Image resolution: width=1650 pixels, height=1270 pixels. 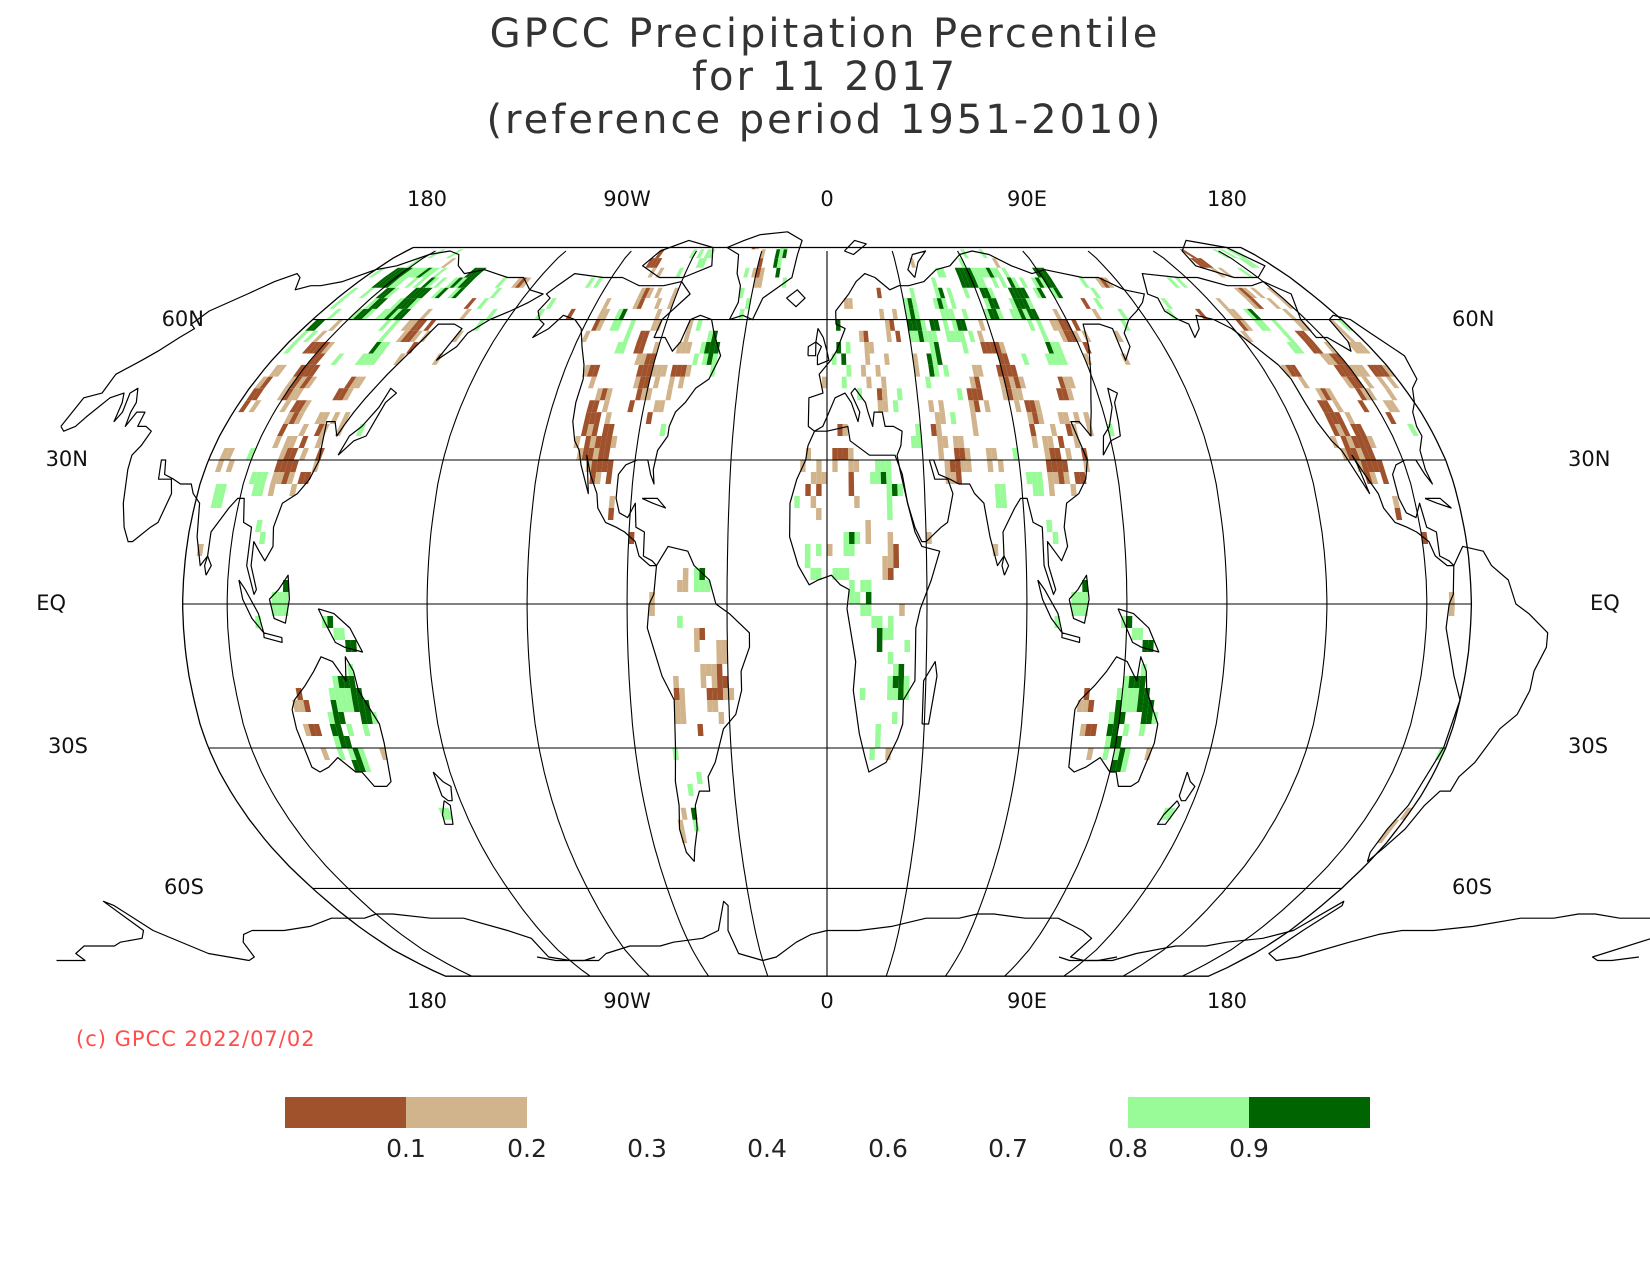 I want to click on lon-label-bottom-90e: 90E, so click(x=1027, y=1001).